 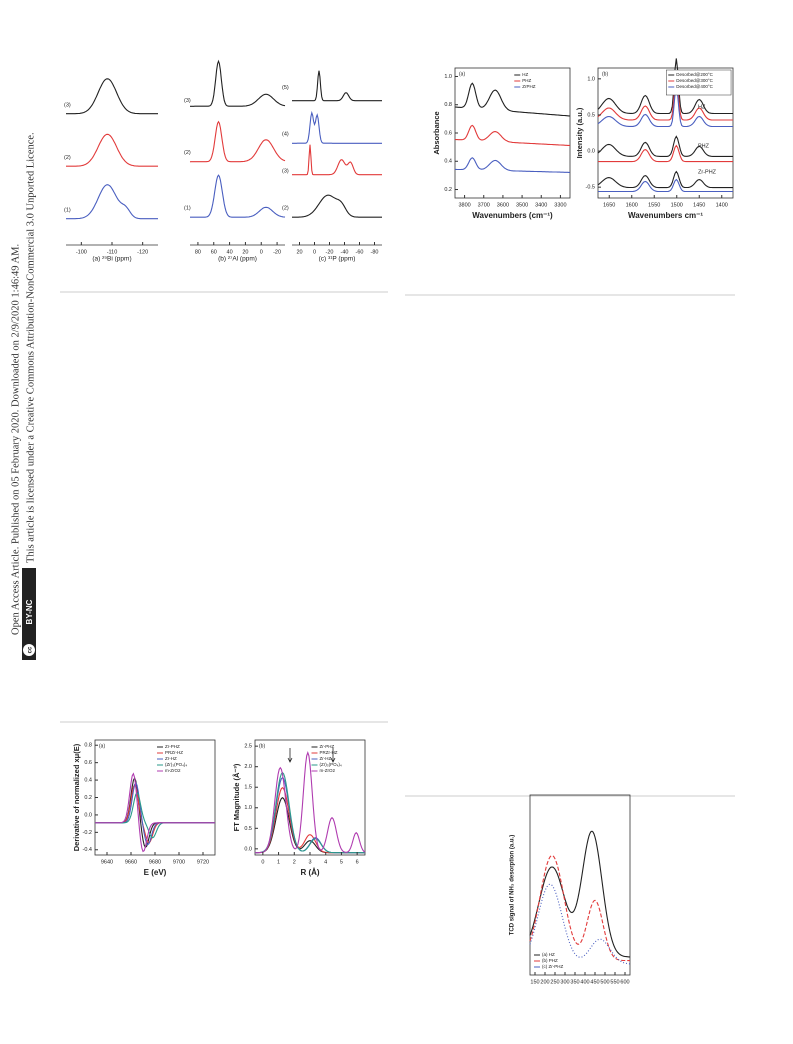 What do you see at coordinates (462, 74) in the screenshot?
I see `panel-title: (a)` at bounding box center [462, 74].